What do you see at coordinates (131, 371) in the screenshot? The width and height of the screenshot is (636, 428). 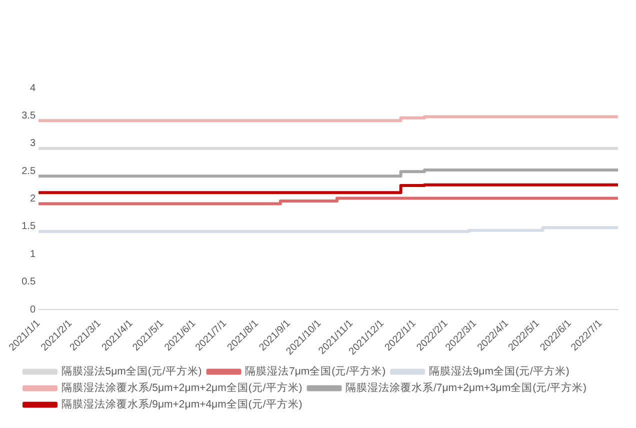 I see `legend-label: 隔膜湿法5μm全国(元/平方米)` at bounding box center [131, 371].